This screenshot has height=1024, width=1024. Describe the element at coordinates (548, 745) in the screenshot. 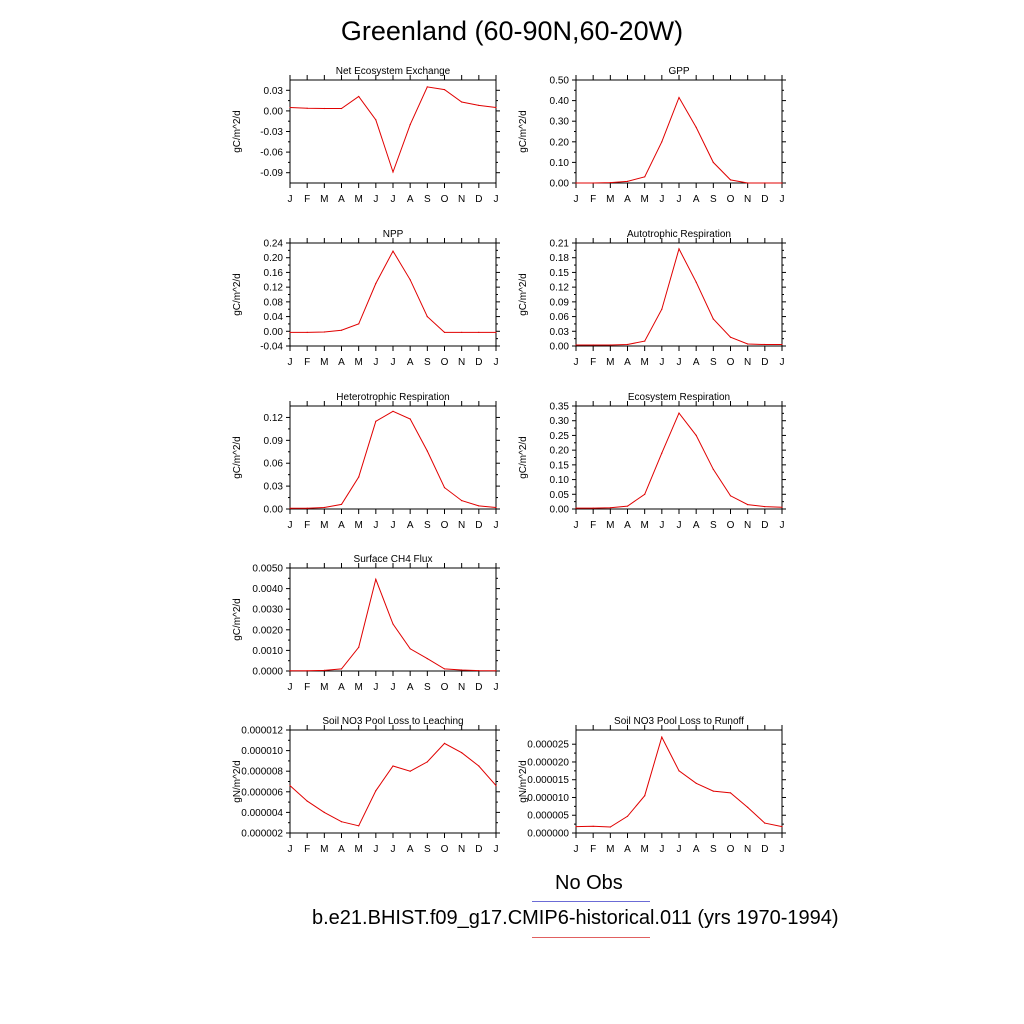

I see `y-tick-label: 0.000025` at that location.